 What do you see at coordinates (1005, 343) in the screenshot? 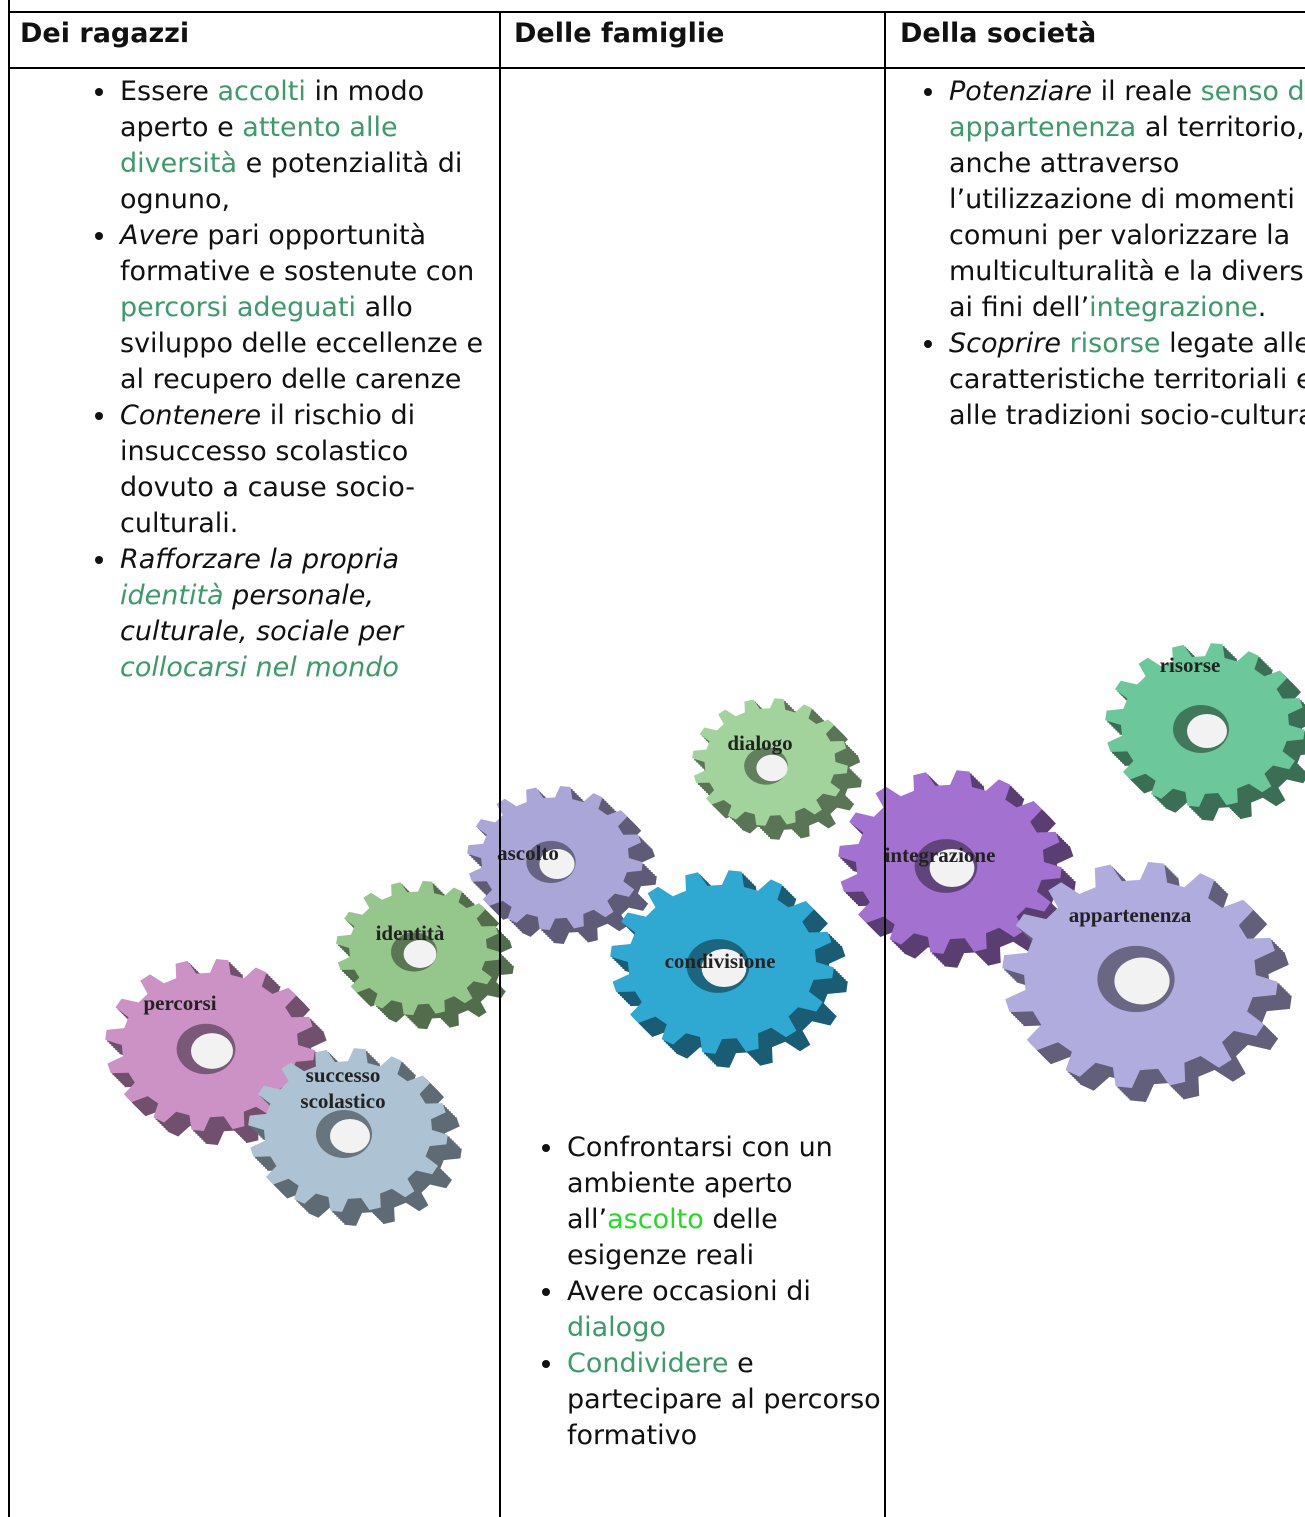
I see `text-run: Scoprire` at bounding box center [1005, 343].